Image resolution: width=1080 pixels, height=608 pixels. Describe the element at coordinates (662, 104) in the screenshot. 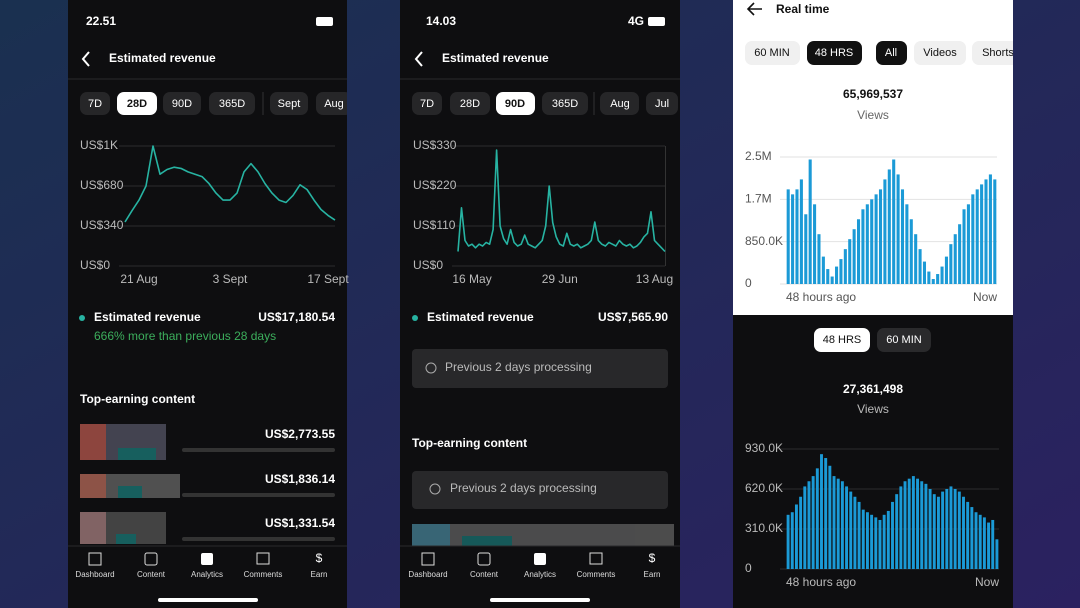

I see `tab: Jul` at that location.